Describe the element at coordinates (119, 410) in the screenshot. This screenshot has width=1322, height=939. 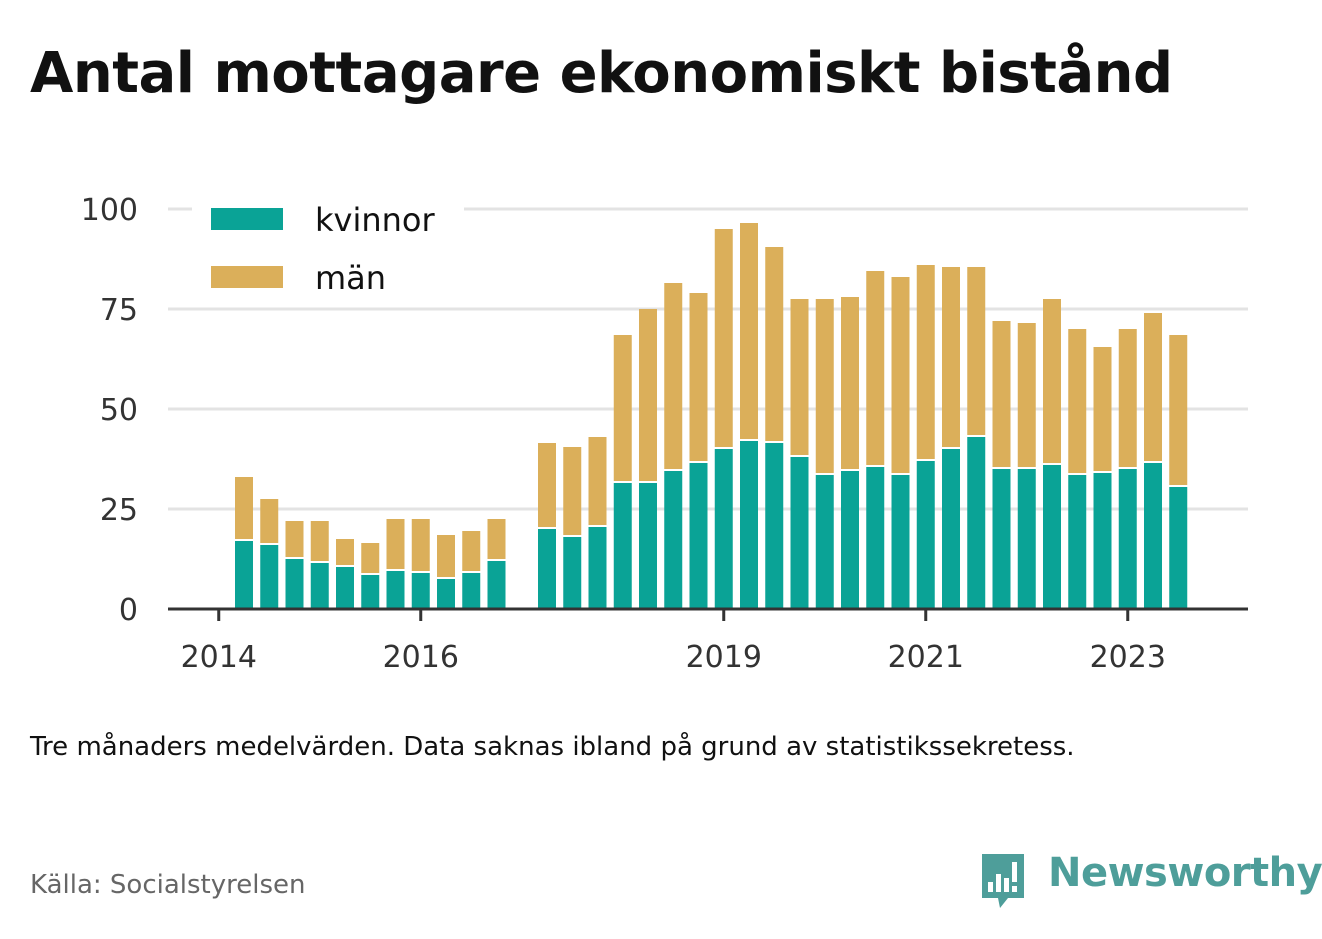
I see `y-tick-label: 50` at that location.